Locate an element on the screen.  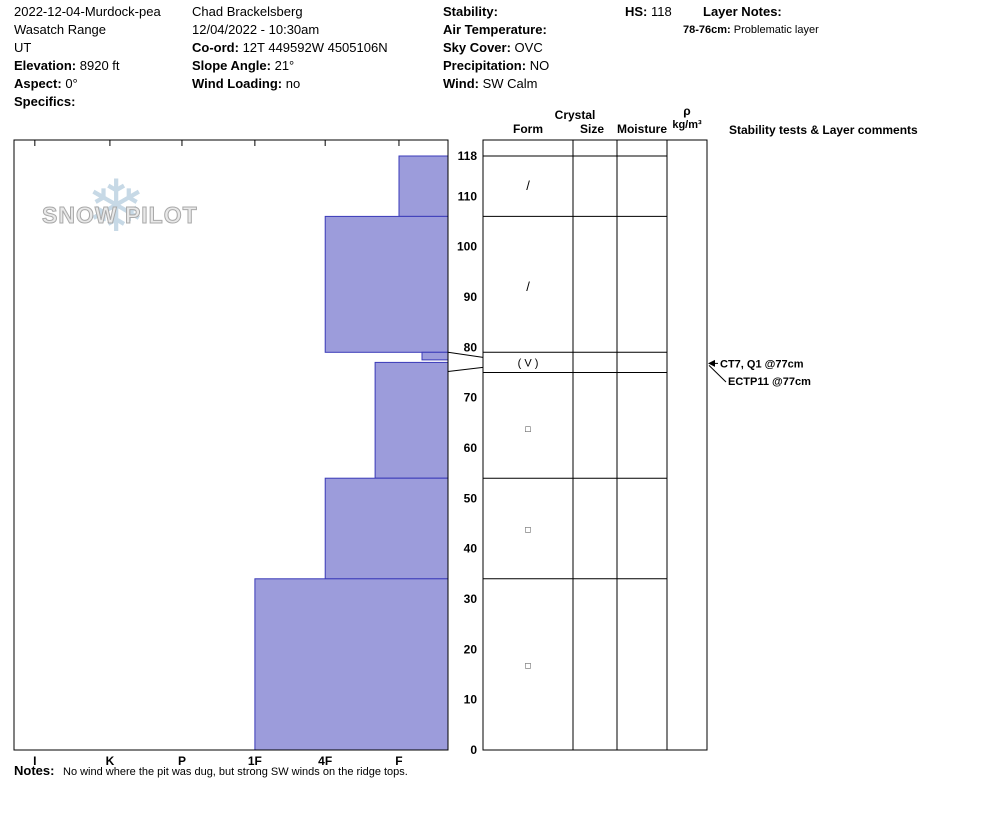
state: UT is located at coordinates (23, 47).